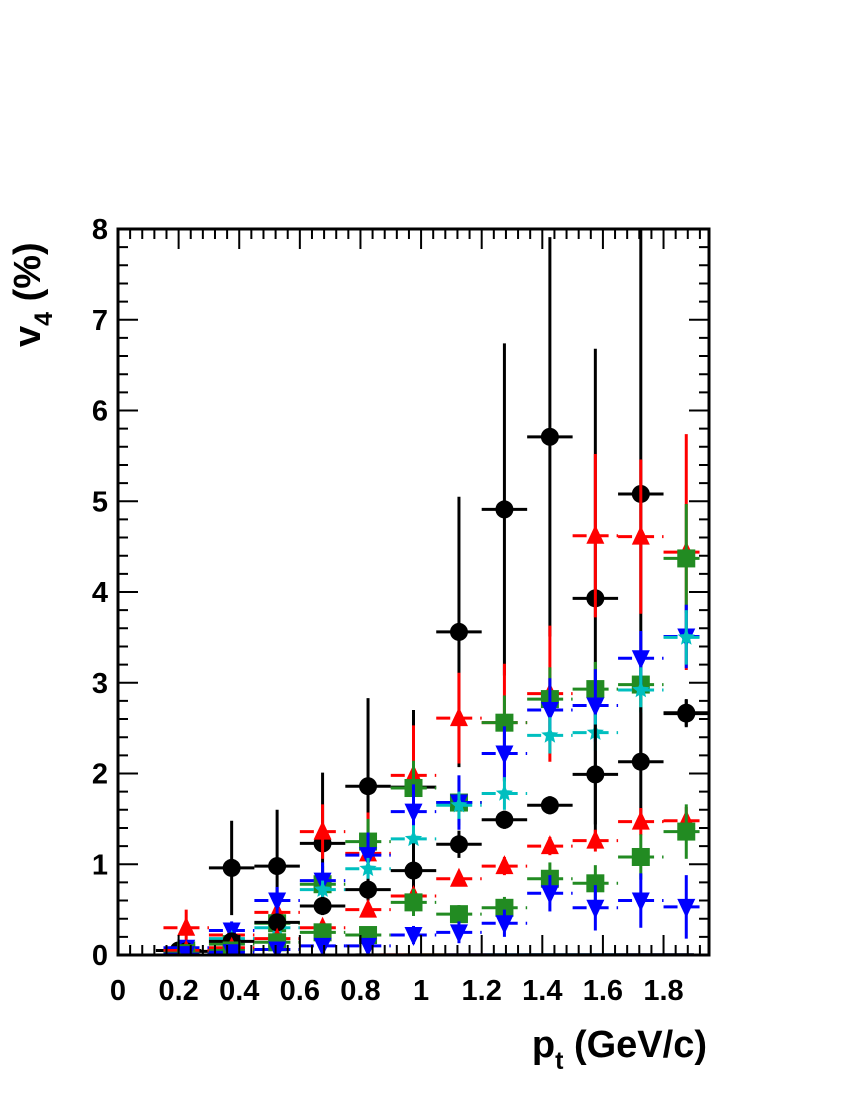  What do you see at coordinates (239, 991) in the screenshot?
I see `x-tick-label: 0.4` at bounding box center [239, 991].